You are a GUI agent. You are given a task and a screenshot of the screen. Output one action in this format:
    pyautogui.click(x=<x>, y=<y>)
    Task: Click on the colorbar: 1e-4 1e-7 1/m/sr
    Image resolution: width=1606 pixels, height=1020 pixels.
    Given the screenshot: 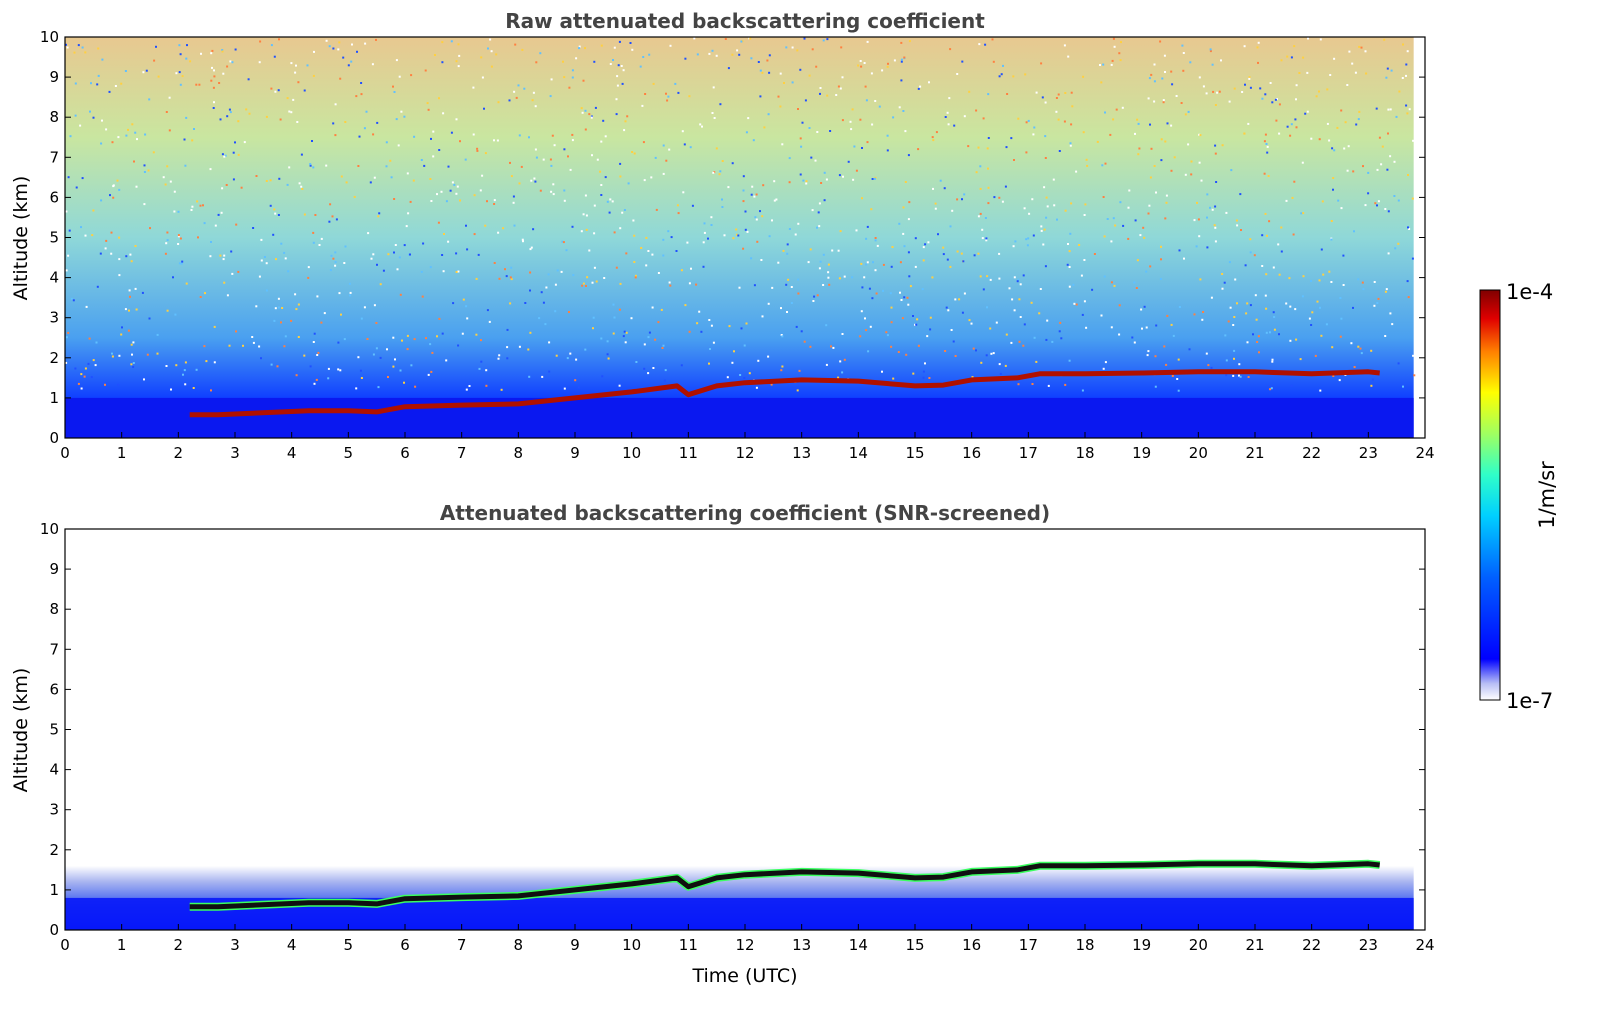 What is the action you would take?
    pyautogui.click(x=1519, y=496)
    